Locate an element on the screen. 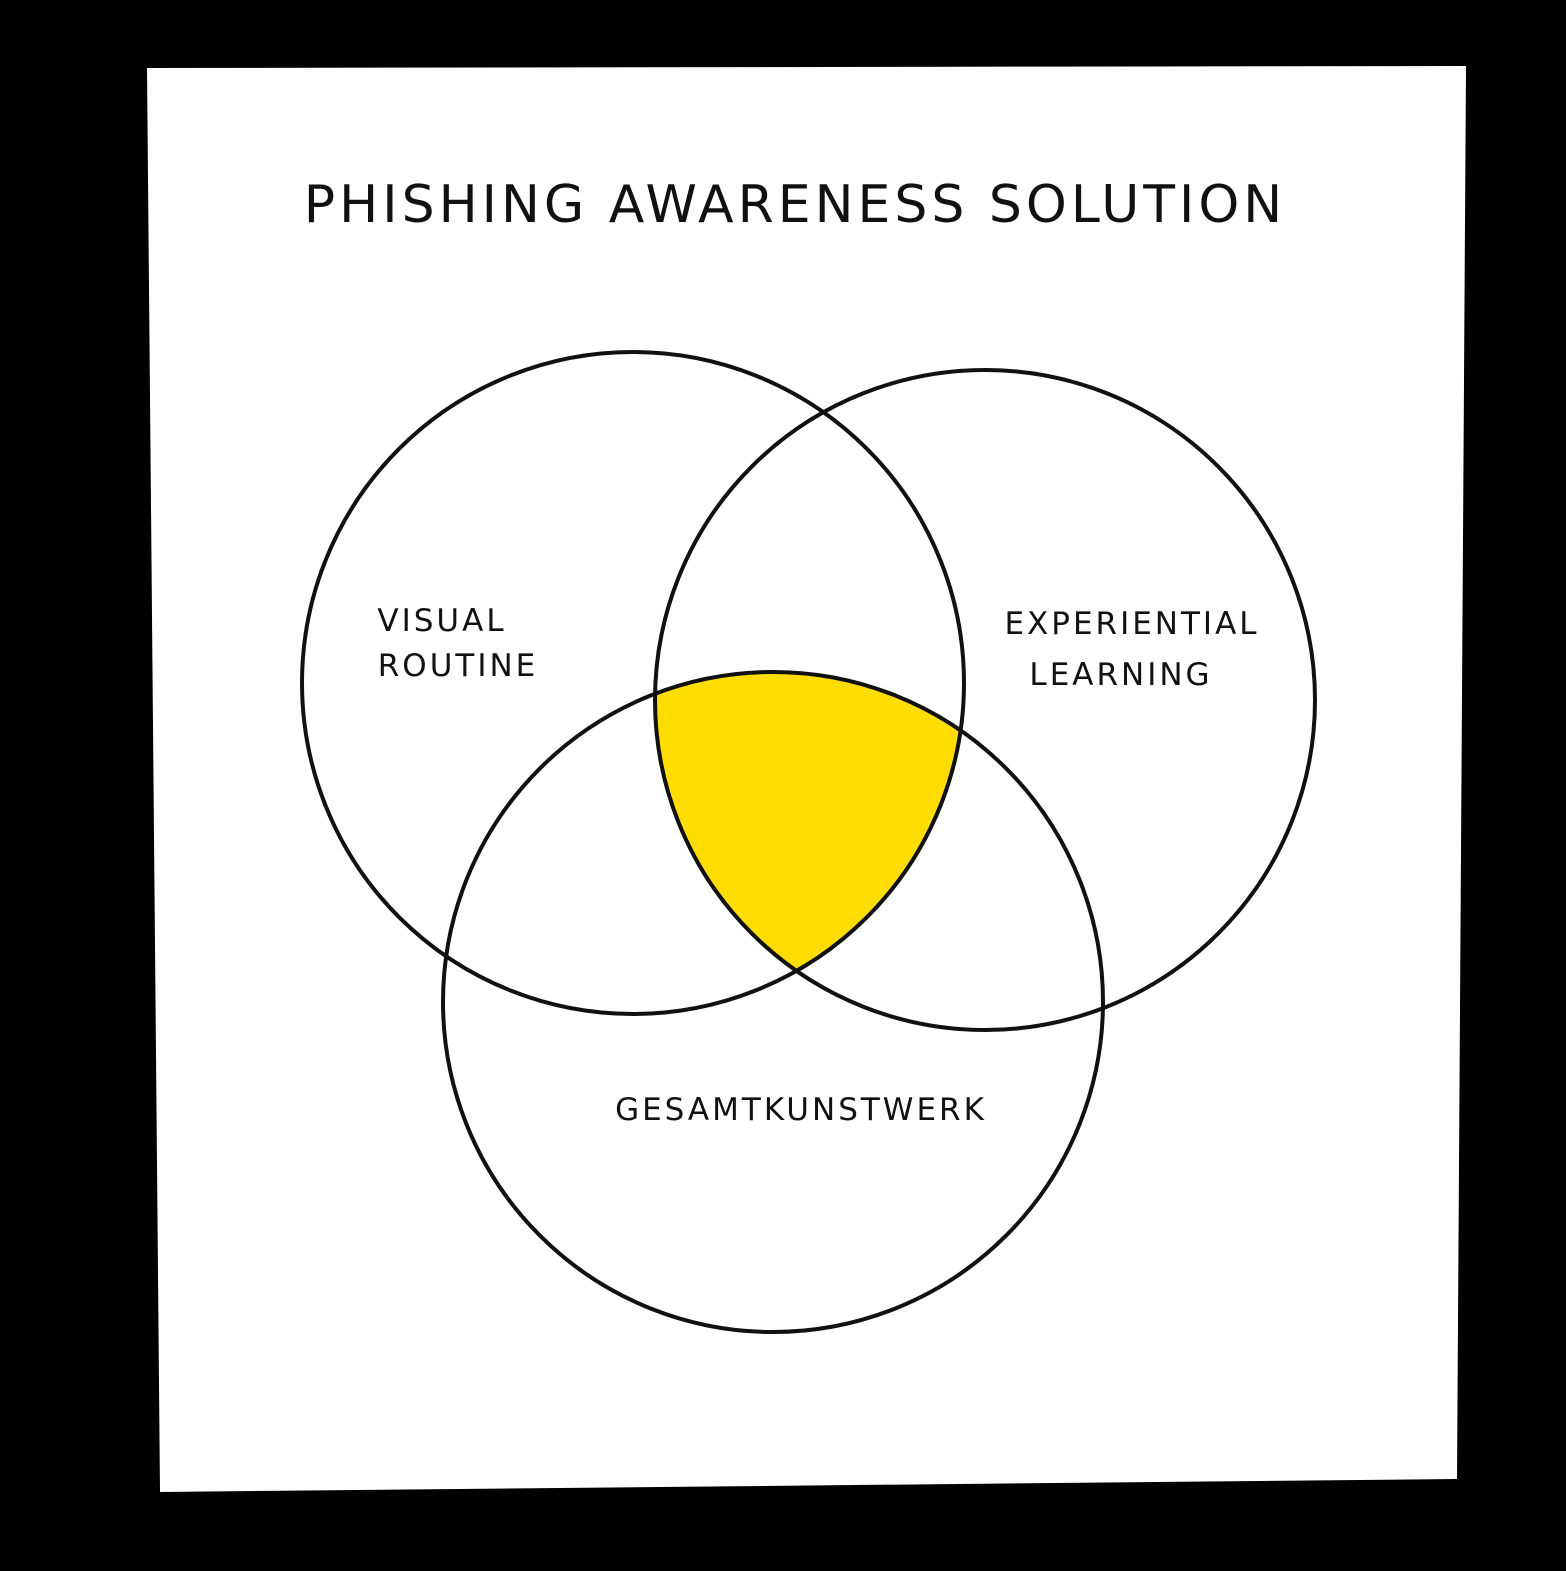 This screenshot has width=1566, height=1571. label-visual-line-2: ROUTINE is located at coordinates (458, 666).